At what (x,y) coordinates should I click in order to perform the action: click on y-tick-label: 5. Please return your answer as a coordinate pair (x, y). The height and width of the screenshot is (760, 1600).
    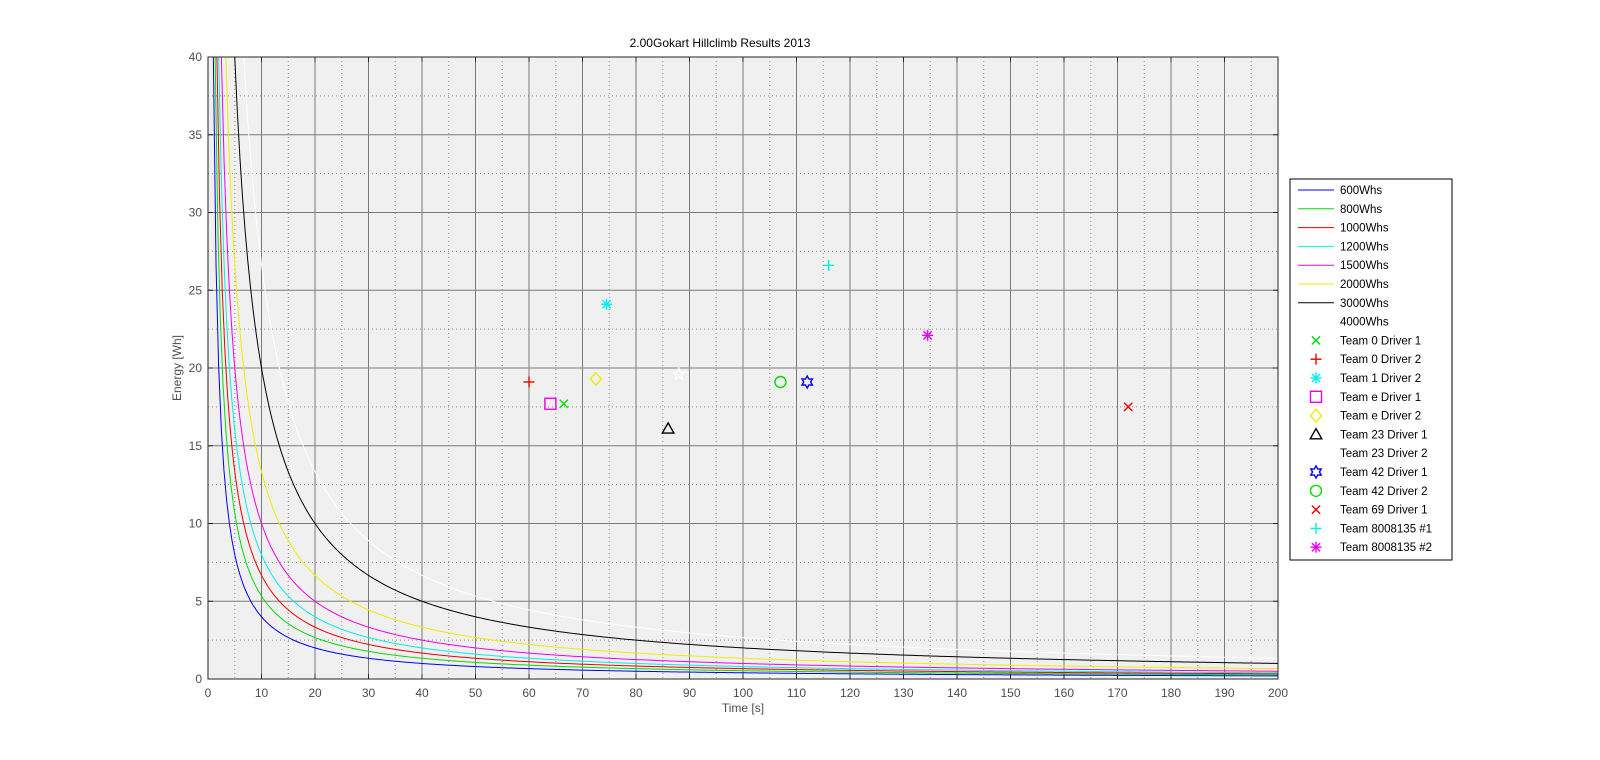
    Looking at the image, I should click on (198, 601).